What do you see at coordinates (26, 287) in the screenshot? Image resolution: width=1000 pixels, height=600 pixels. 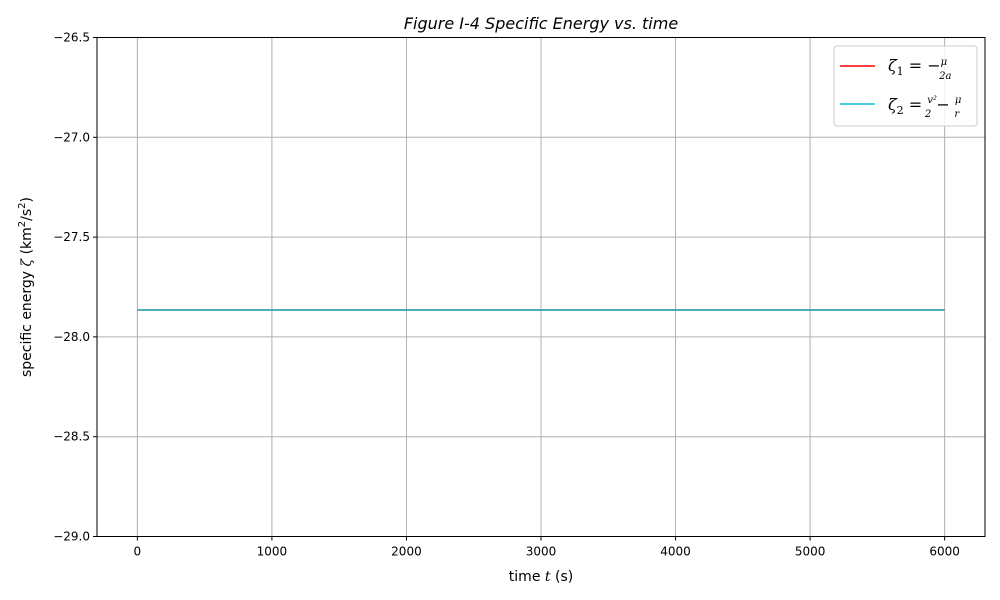 I see `y-axis-label: specific energy ζ (km2/s2)` at bounding box center [26, 287].